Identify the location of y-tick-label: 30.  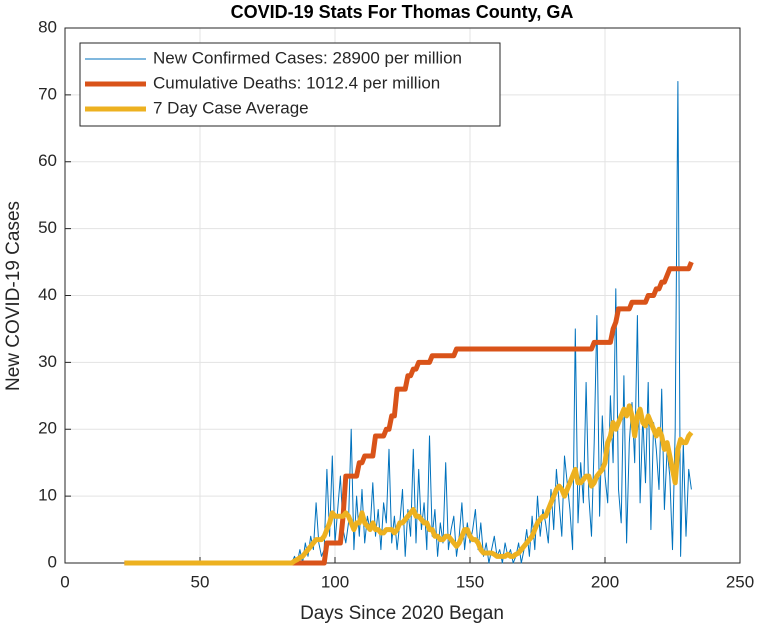
(47, 361).